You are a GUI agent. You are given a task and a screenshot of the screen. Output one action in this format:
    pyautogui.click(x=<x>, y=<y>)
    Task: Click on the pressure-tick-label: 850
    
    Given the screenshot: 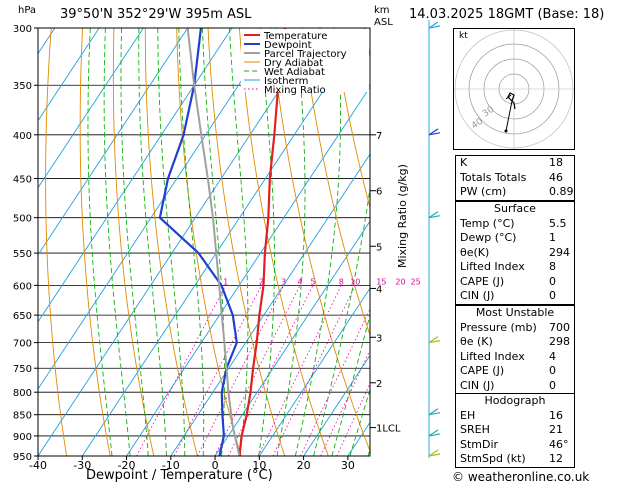 What is the action you would take?
    pyautogui.click(x=22, y=416)
    